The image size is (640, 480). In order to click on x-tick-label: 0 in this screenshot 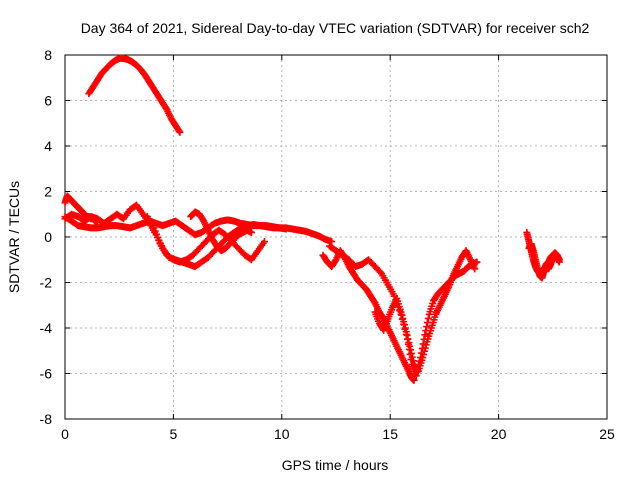, I will do `click(65, 434)`.